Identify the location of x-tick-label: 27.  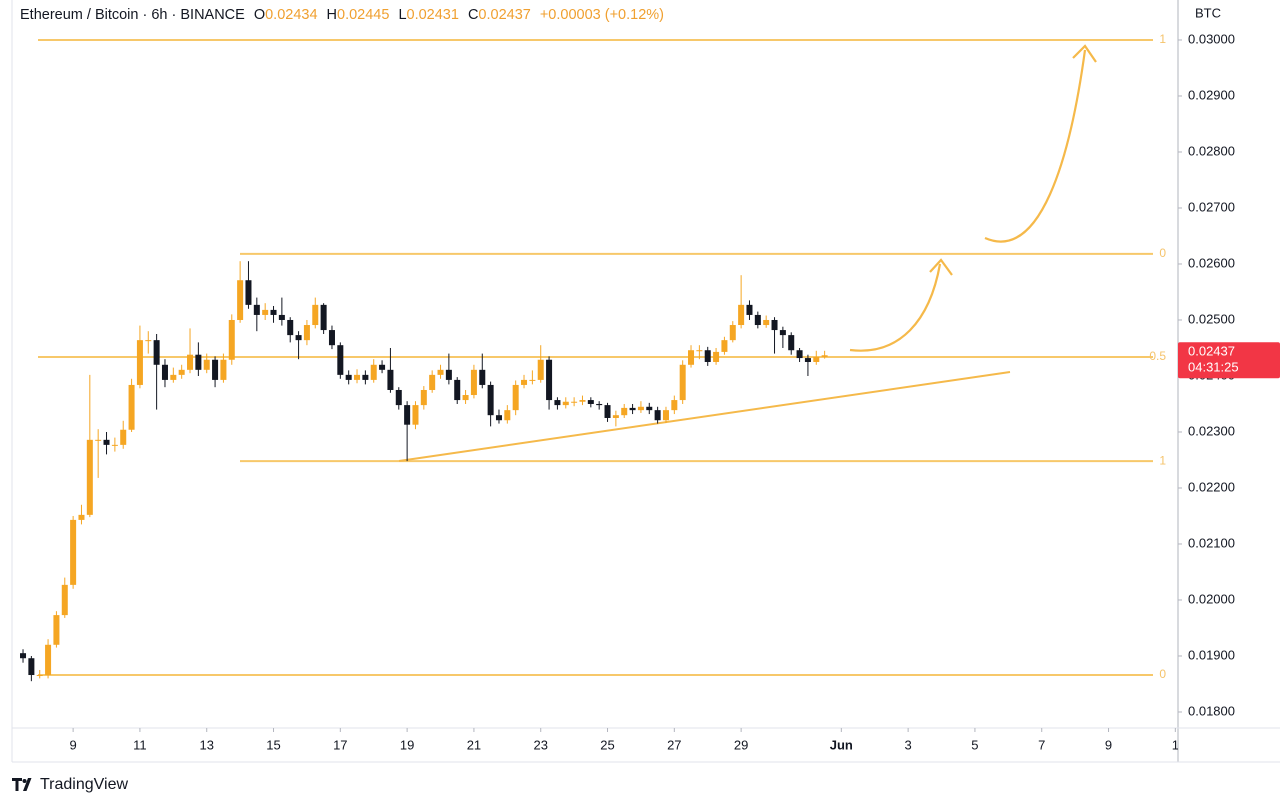
(674, 744).